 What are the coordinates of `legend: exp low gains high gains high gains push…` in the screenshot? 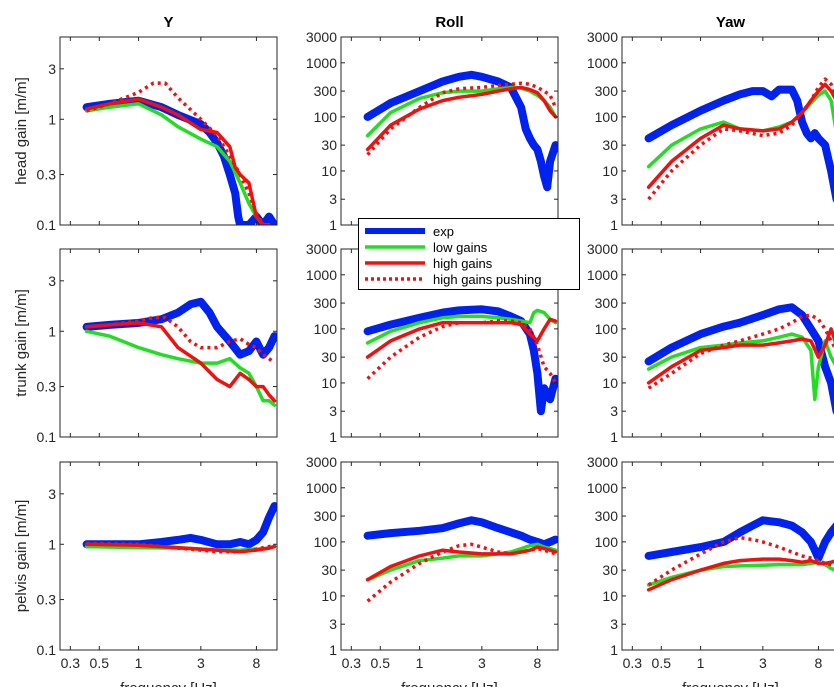 It's located at (469, 254).